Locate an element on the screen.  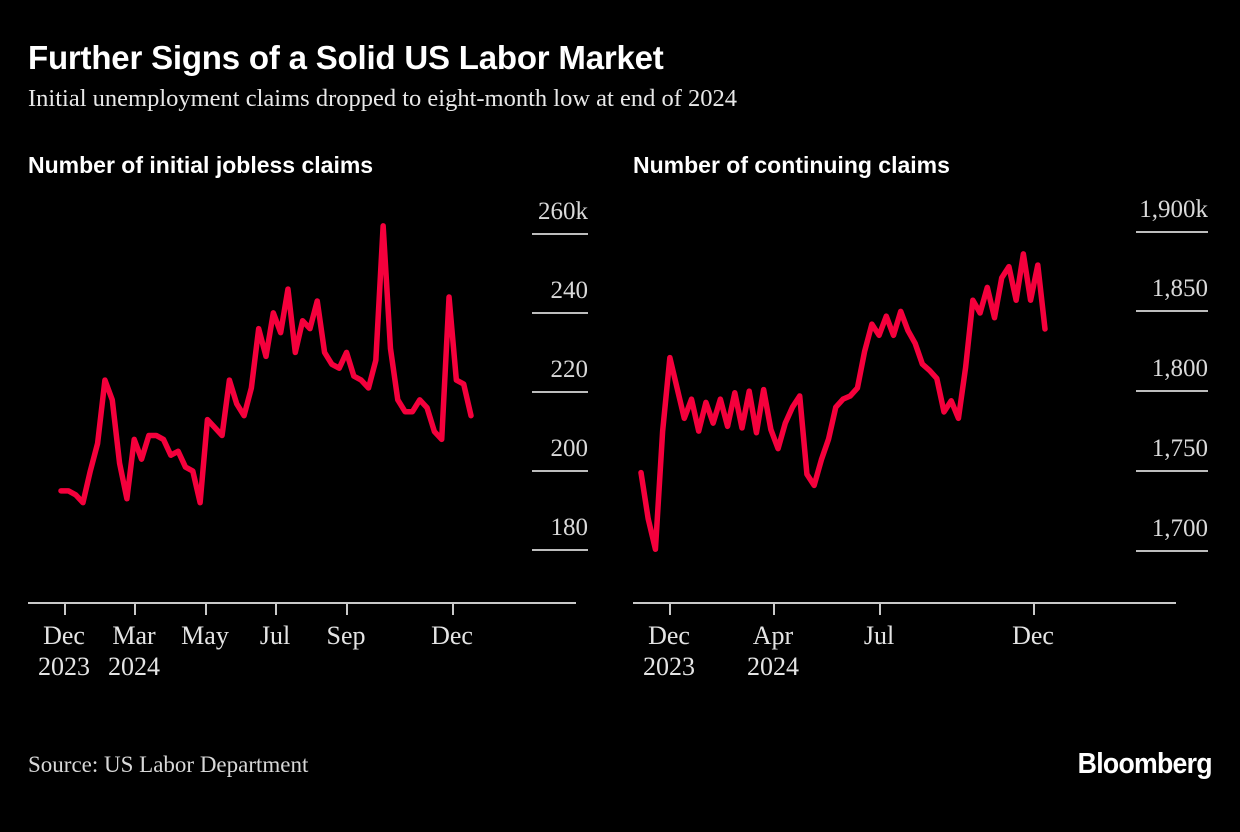
x-axis-tick-label: May is located at coordinates (205, 635).